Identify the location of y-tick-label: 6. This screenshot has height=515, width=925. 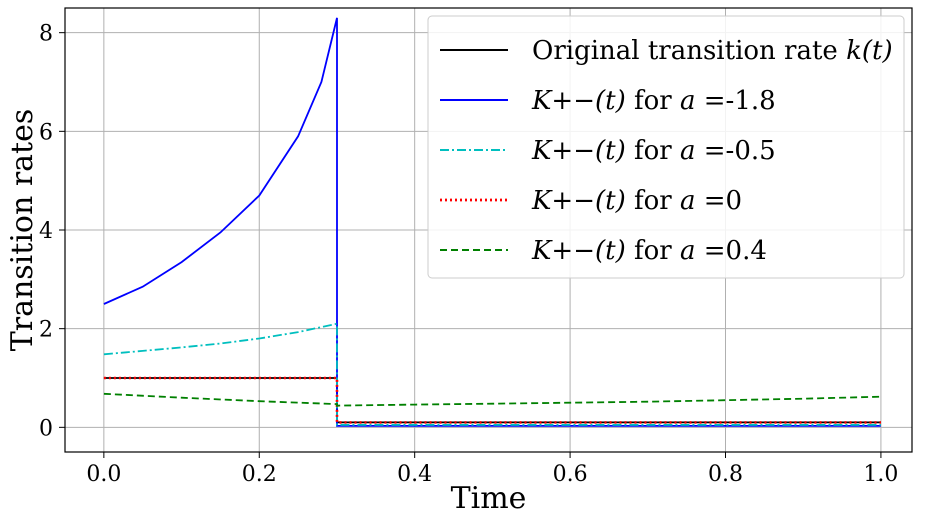
(46, 132).